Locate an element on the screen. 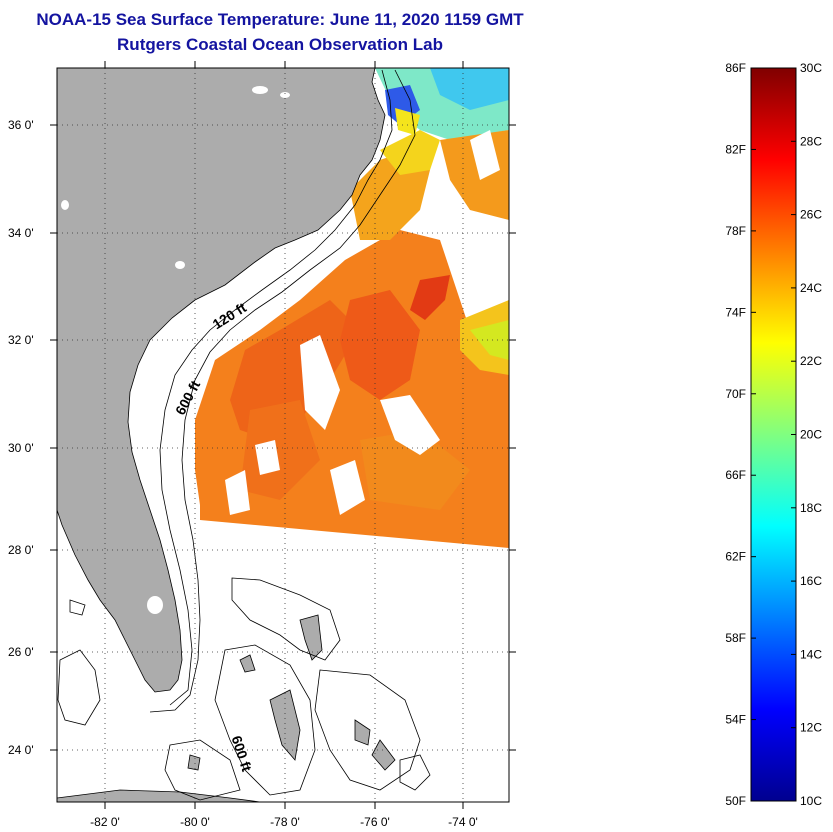 The image size is (833, 832). colorbar-f-label: 54F is located at coordinates (735, 720).